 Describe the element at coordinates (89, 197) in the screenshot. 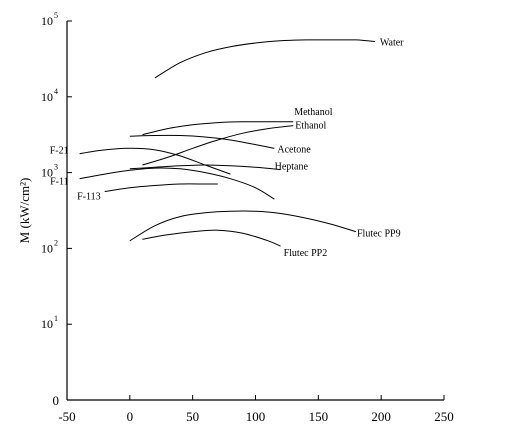

I see `series-label-f-113: F-113` at that location.